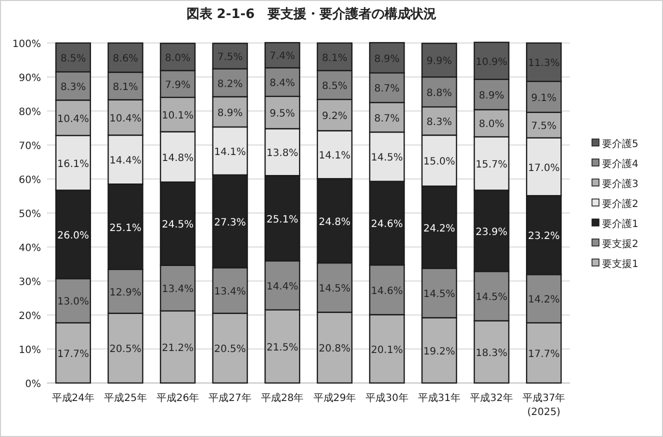  What do you see at coordinates (620, 264) in the screenshot?
I see `legend-label: 要支援1` at bounding box center [620, 264].